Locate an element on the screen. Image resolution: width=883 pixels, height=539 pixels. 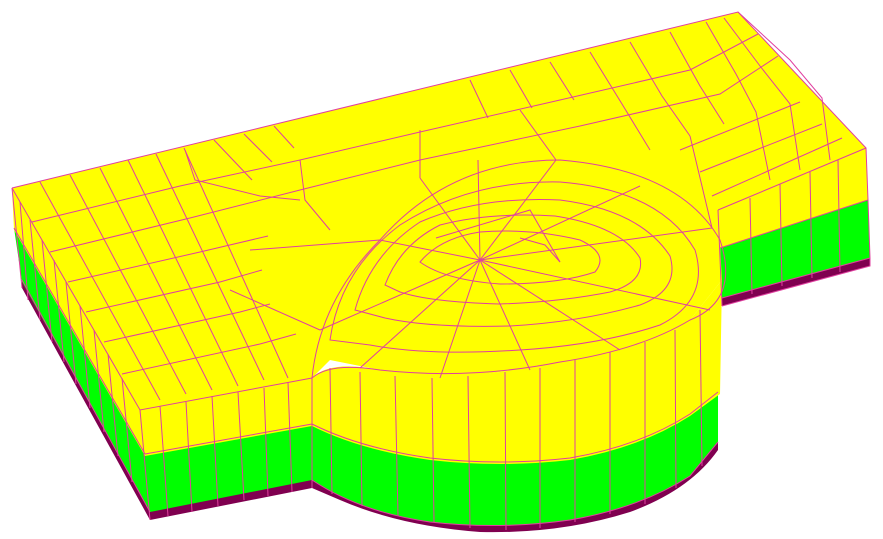
right-slab-green-layer is located at coordinates (795, 248).